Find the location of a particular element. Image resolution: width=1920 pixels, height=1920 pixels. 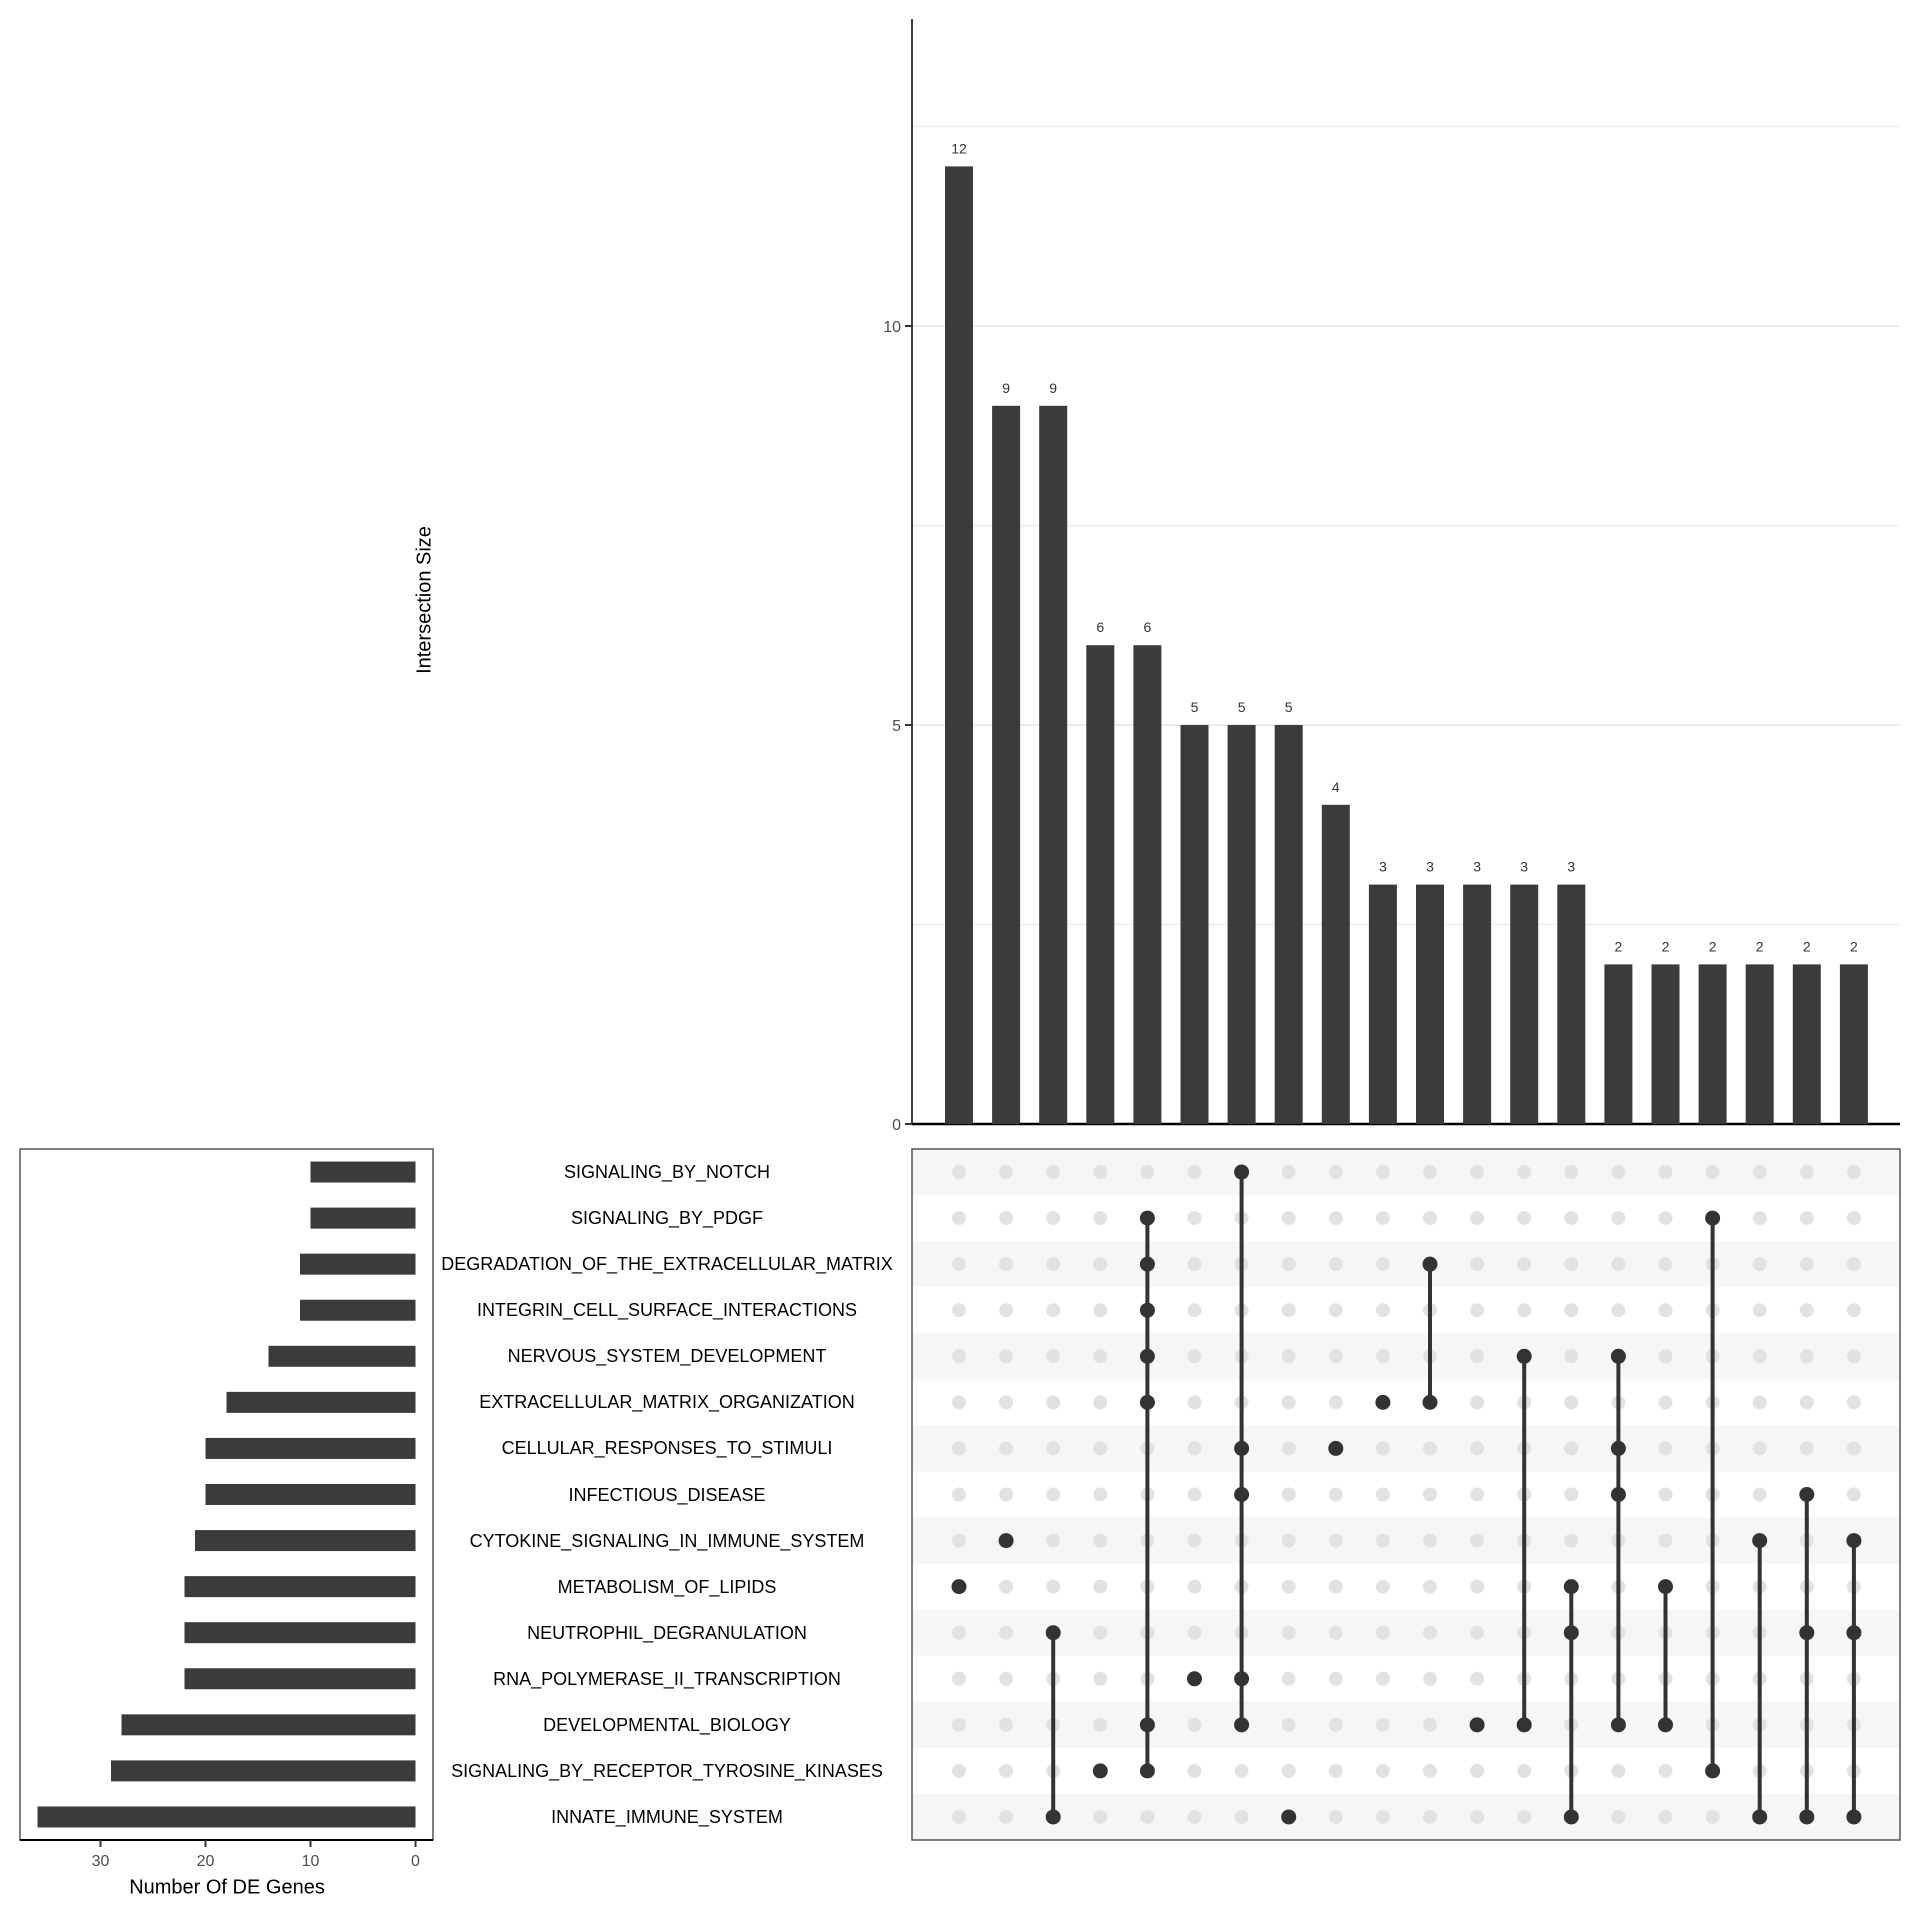

set-label: INNATE_IMMUNE_SYSTEM is located at coordinates (667, 1816).